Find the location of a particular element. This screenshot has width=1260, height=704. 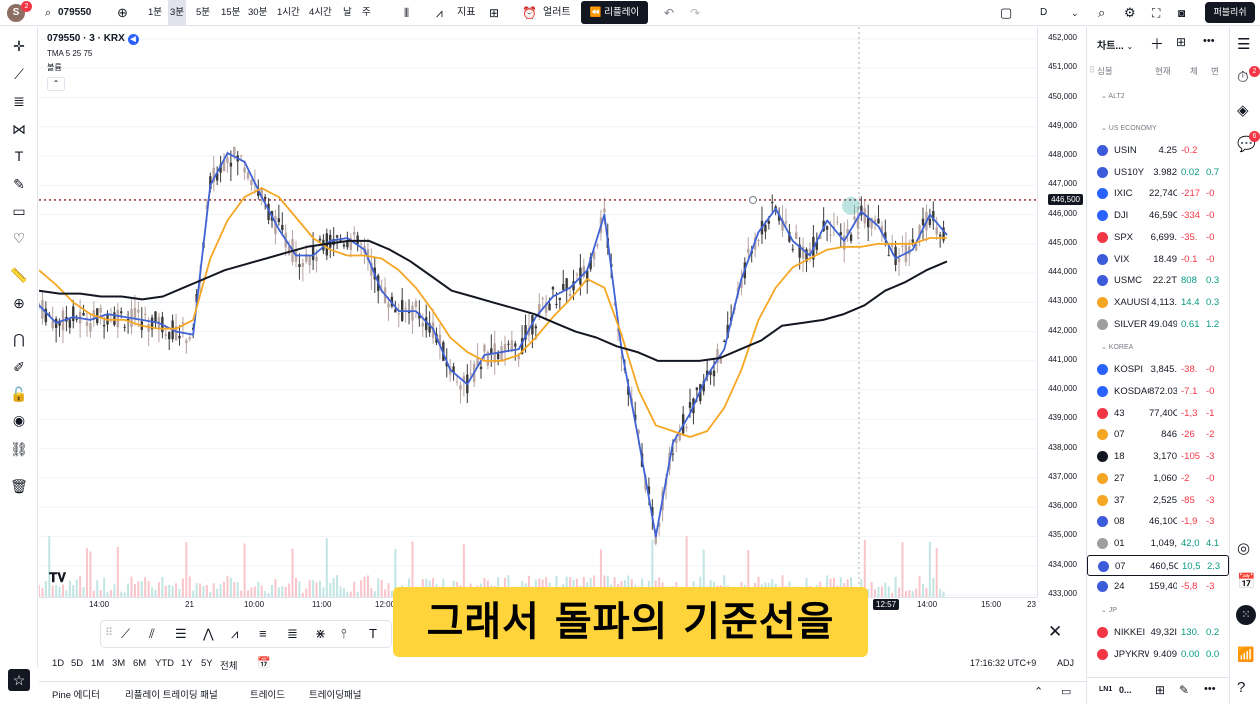

watchlist-row: USMC 22.2T 808 0.3 is located at coordinates (1158, 280).